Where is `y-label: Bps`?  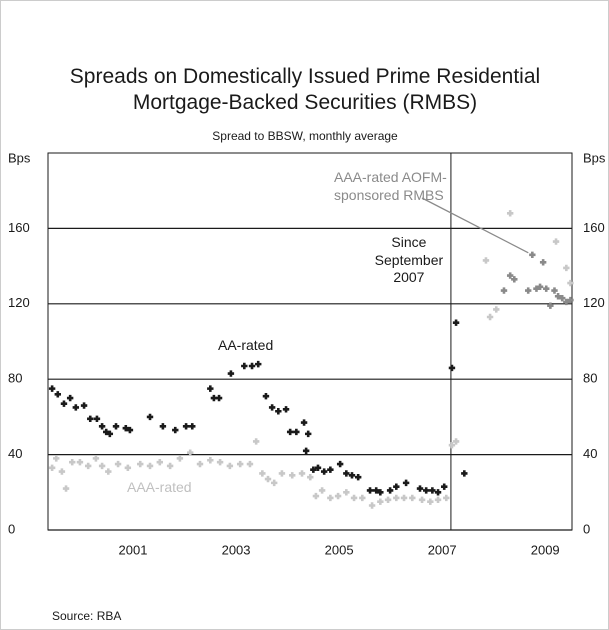 y-label: Bps is located at coordinates (19, 157).